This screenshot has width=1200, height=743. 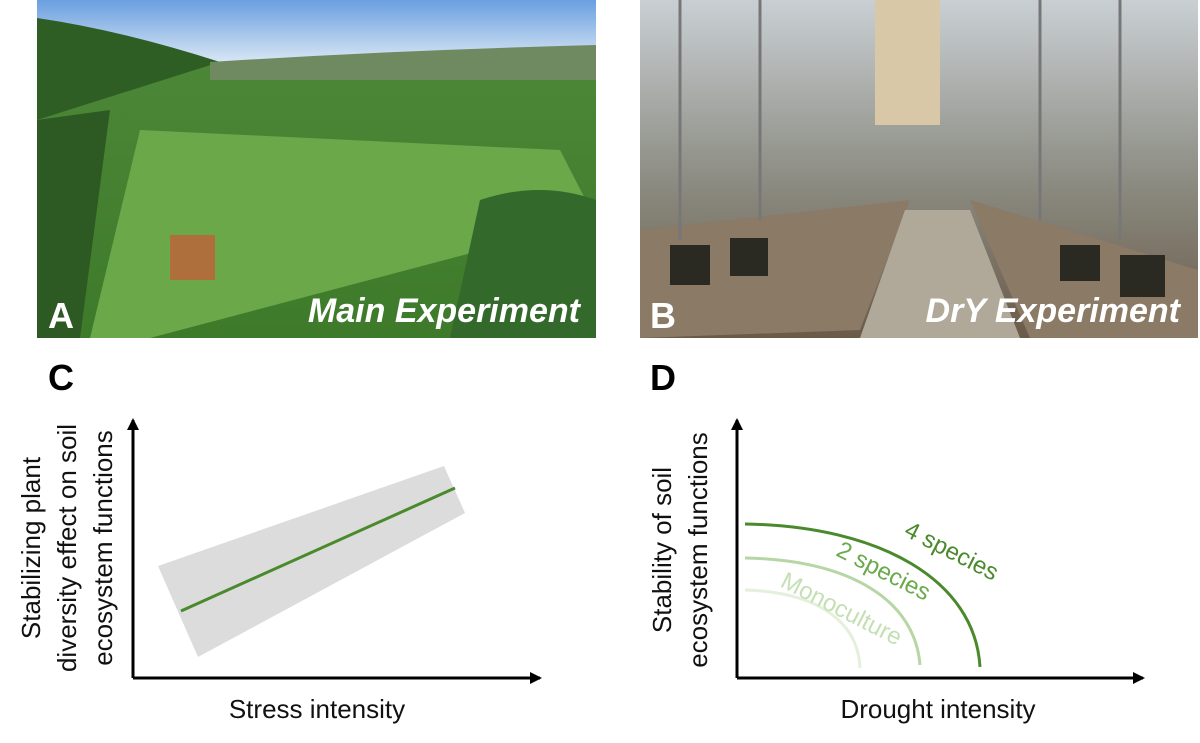 I want to click on panel-letter: B, so click(x=663, y=315).